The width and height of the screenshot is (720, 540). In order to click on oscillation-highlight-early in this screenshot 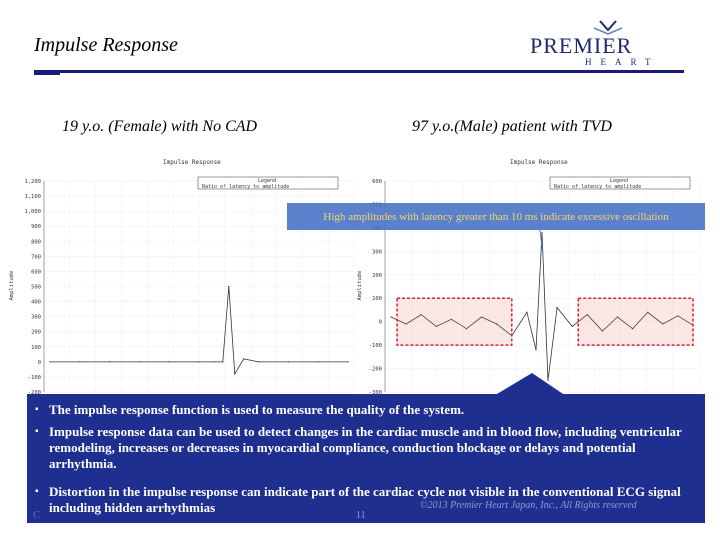, I will do `click(454, 321)`.